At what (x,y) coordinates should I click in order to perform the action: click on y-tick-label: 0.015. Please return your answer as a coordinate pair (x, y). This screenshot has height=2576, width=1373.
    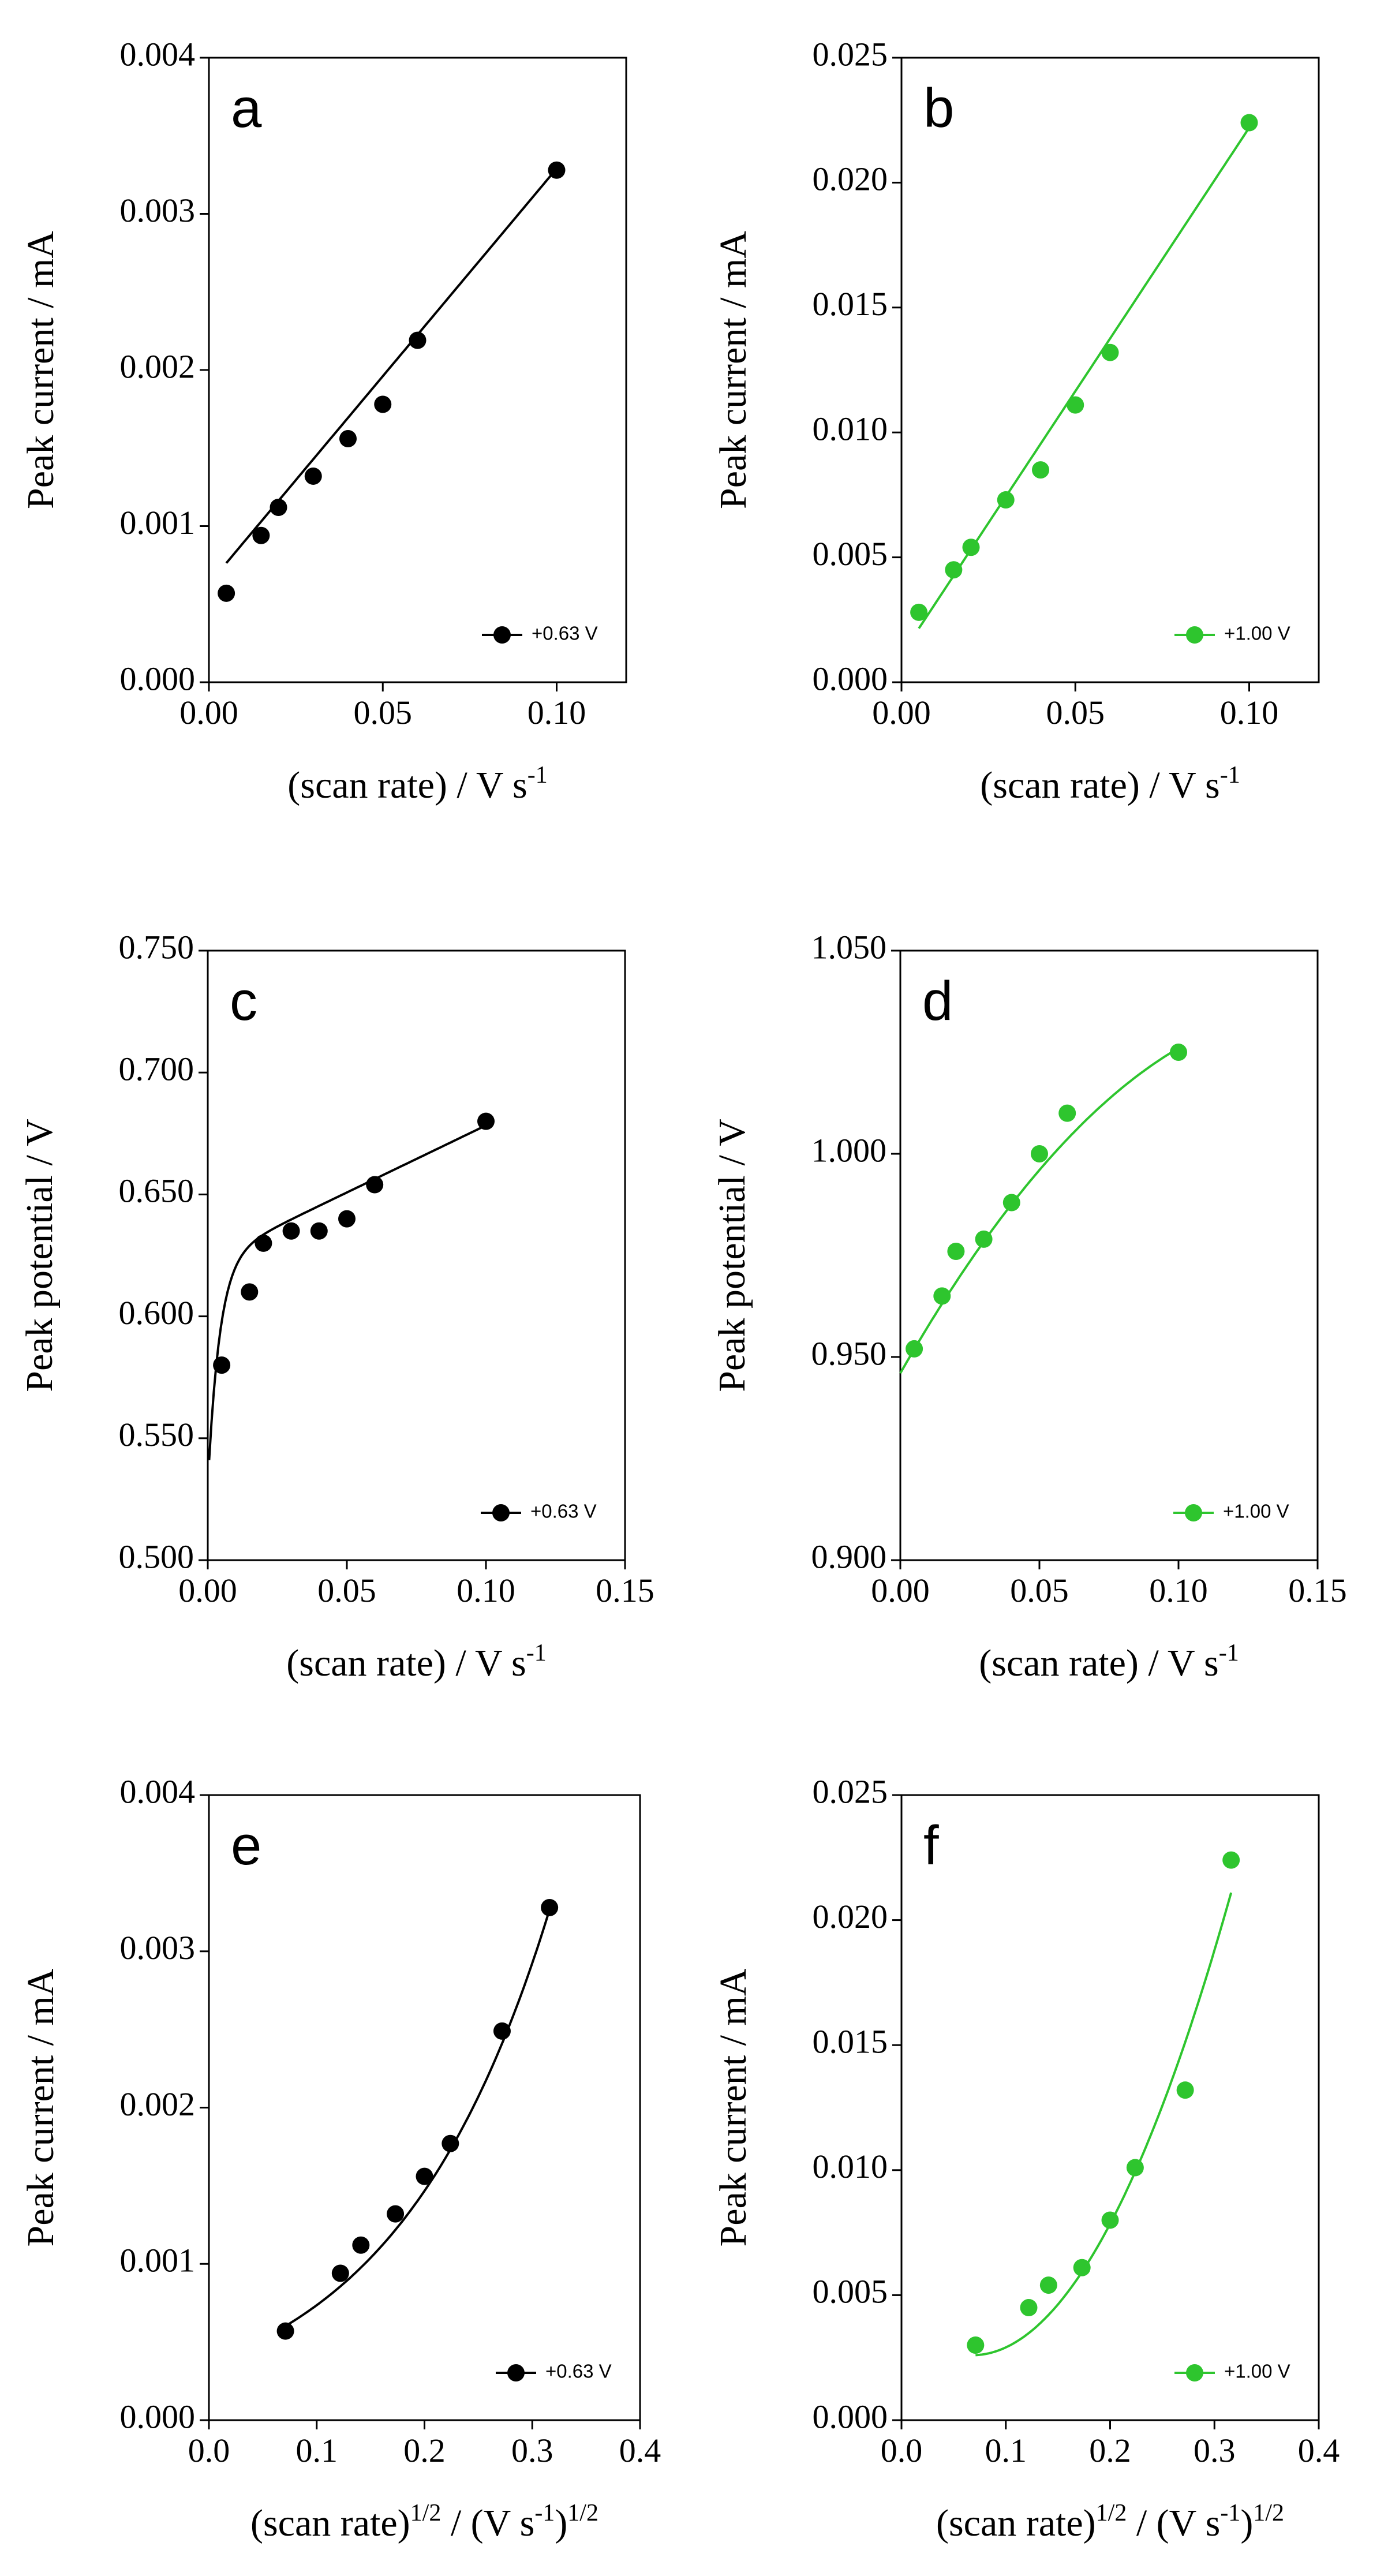
    Looking at the image, I should click on (850, 2042).